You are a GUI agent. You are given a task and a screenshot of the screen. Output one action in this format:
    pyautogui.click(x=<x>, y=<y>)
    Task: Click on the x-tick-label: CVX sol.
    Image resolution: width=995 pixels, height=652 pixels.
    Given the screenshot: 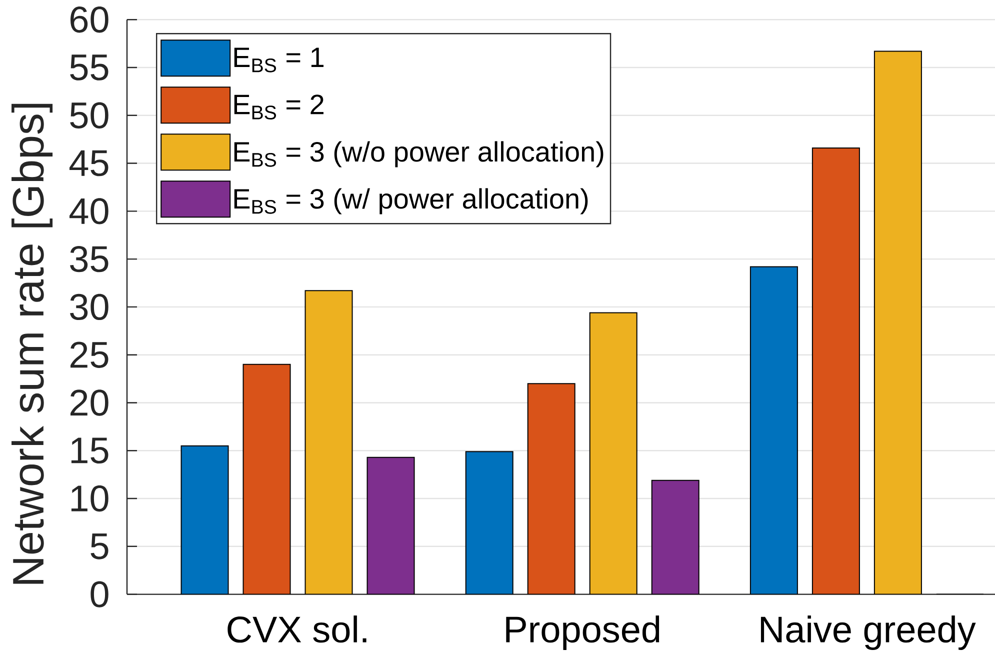 What is the action you would take?
    pyautogui.click(x=297, y=629)
    